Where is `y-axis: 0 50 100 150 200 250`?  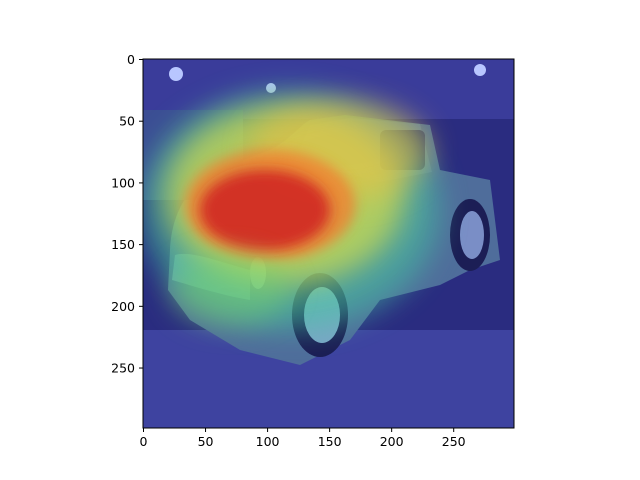
y-axis: 0 50 100 150 200 250 is located at coordinates (127, 214).